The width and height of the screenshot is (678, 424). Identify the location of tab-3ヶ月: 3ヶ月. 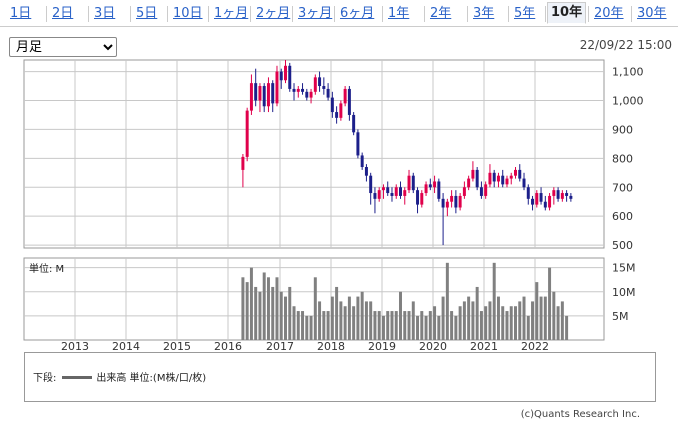
(315, 13).